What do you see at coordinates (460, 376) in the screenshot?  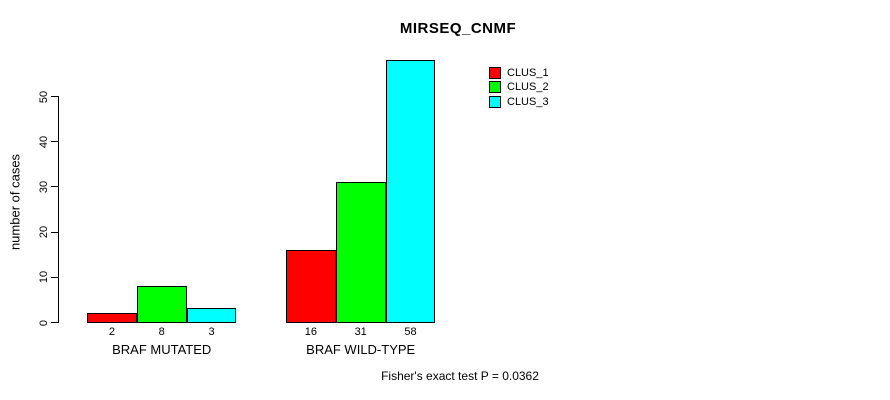 I see `fisher-test-note: Fisher's exact test P = 0.0362` at bounding box center [460, 376].